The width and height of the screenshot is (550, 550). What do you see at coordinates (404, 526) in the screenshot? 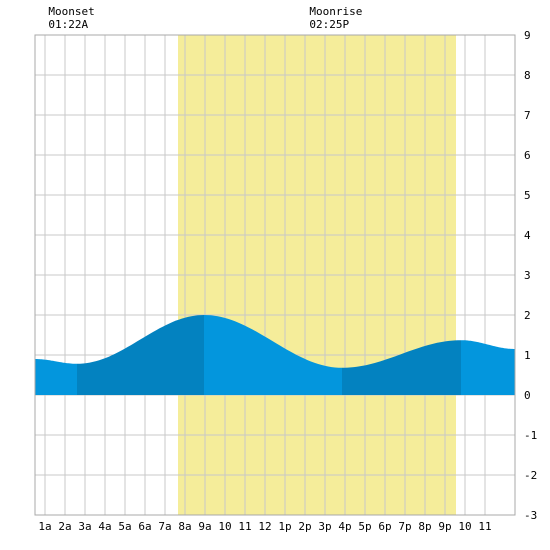
I see `x-tick-label-18: 7p` at bounding box center [404, 526].